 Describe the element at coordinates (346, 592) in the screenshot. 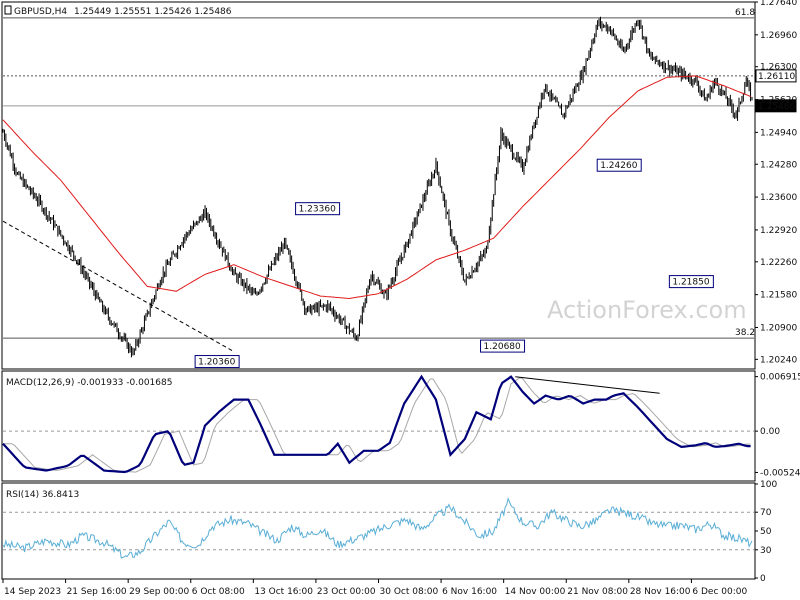

I see `x-tick-label-5: 23 Oct 00:00` at that location.